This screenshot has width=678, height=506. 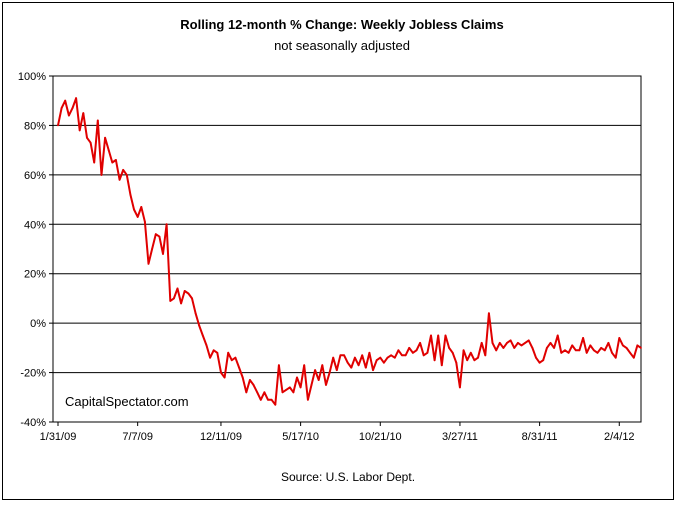 I want to click on chart-source: Source: U.S. Labor Dept., so click(x=348, y=477).